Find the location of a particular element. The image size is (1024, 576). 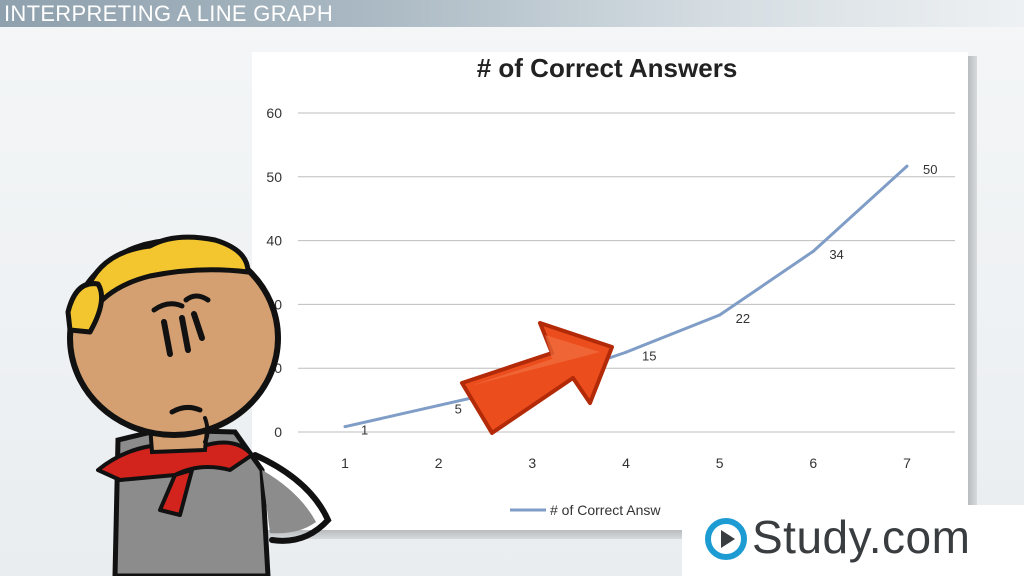

x-tick-label: 1 is located at coordinates (345, 463).